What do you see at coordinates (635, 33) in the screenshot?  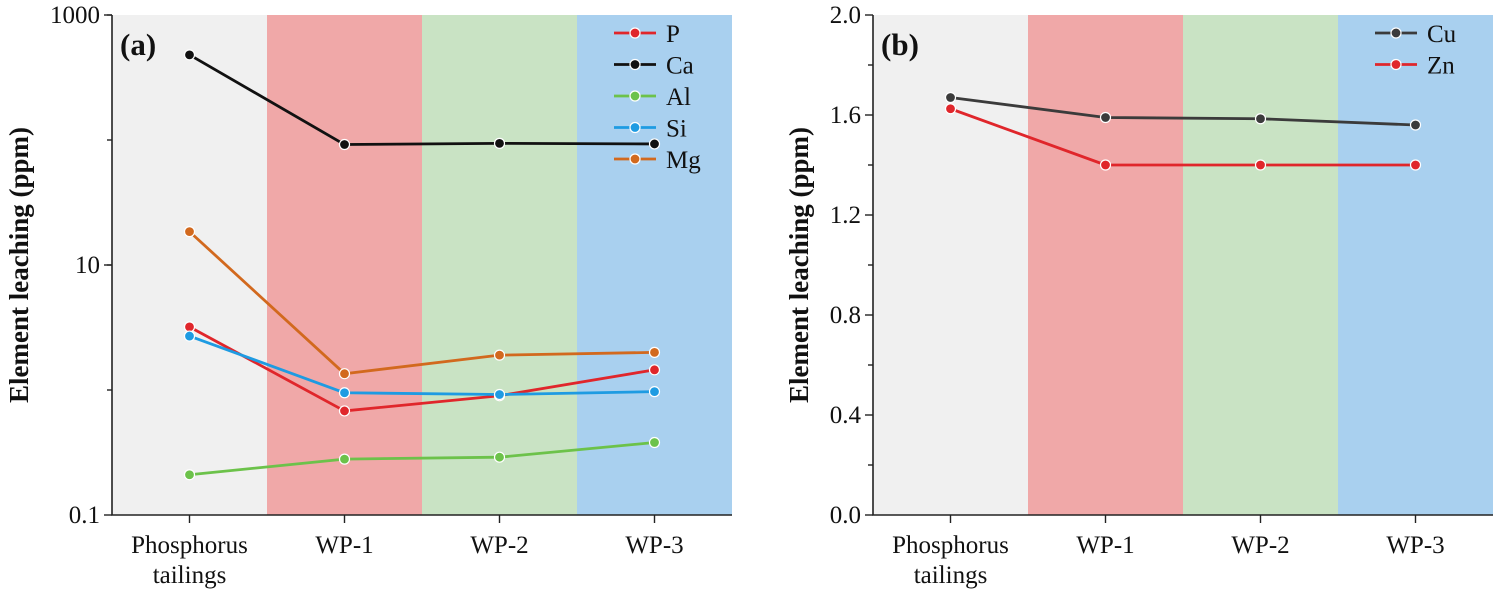 I see `legend-marker-P` at bounding box center [635, 33].